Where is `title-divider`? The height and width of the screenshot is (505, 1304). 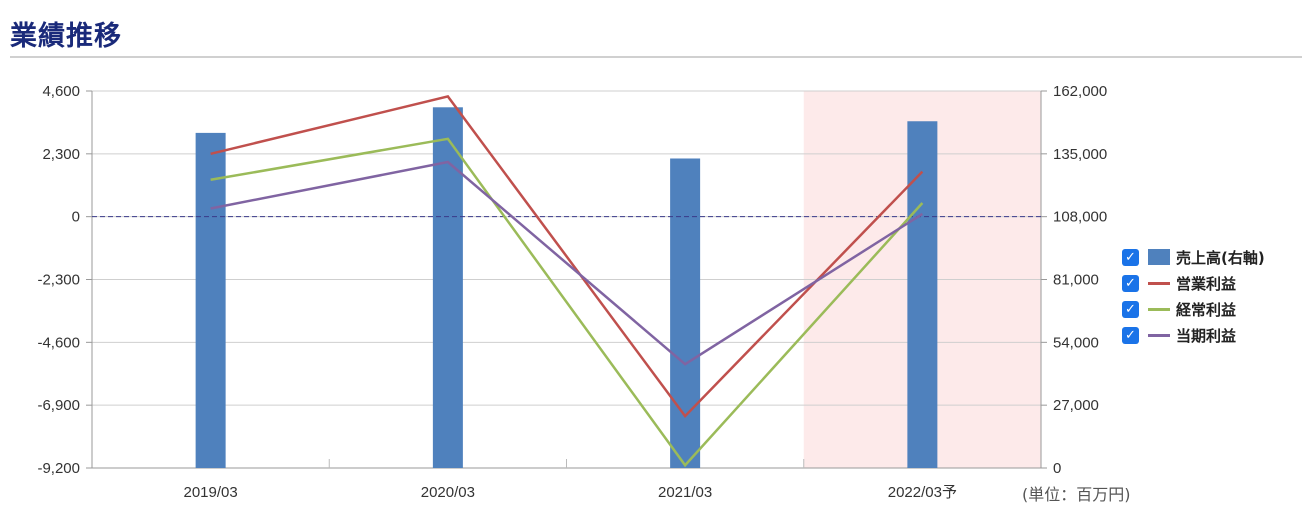
title-divider is located at coordinates (656, 57).